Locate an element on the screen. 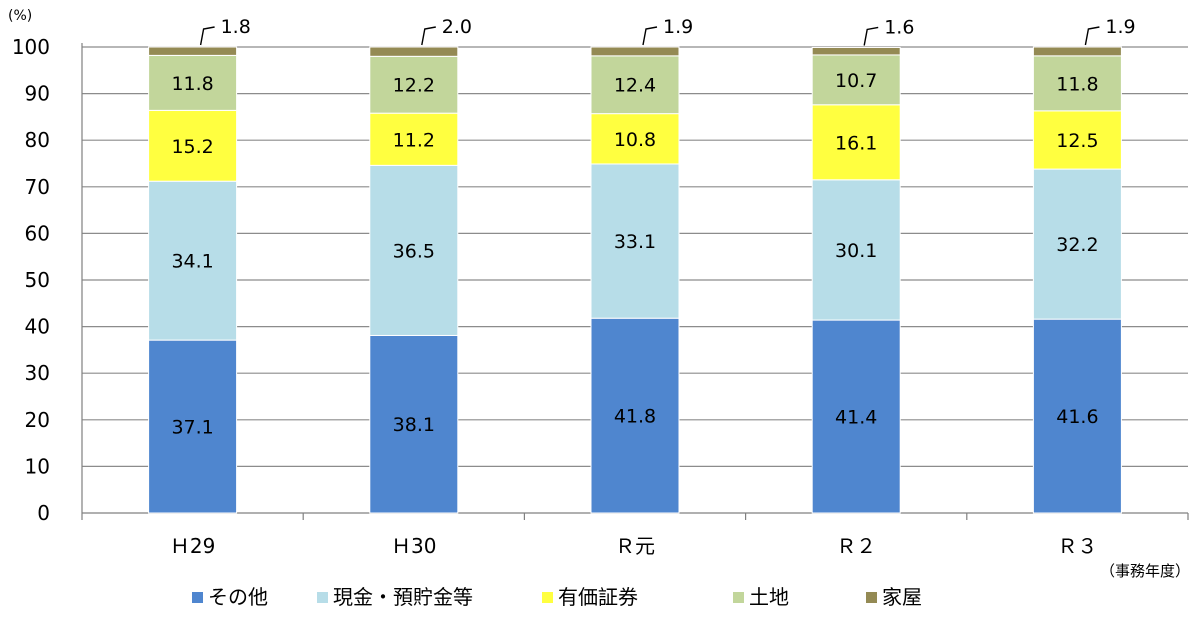  x-category-label: Ｈ30 is located at coordinates (413, 546).